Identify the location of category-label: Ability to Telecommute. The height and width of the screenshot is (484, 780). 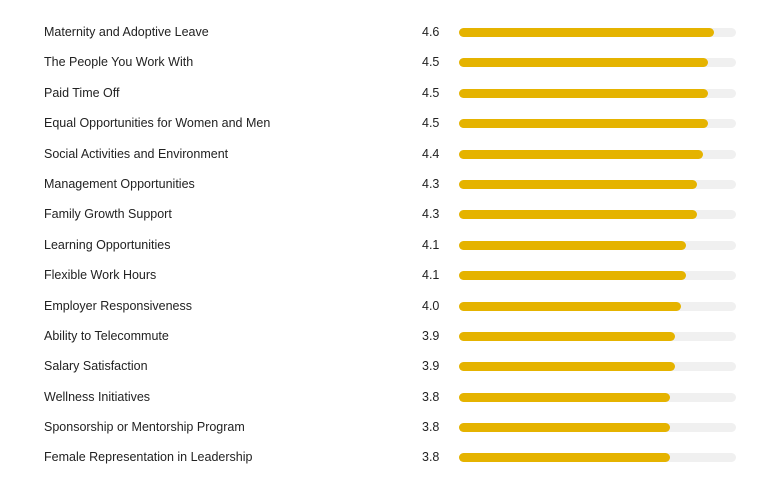
(106, 335).